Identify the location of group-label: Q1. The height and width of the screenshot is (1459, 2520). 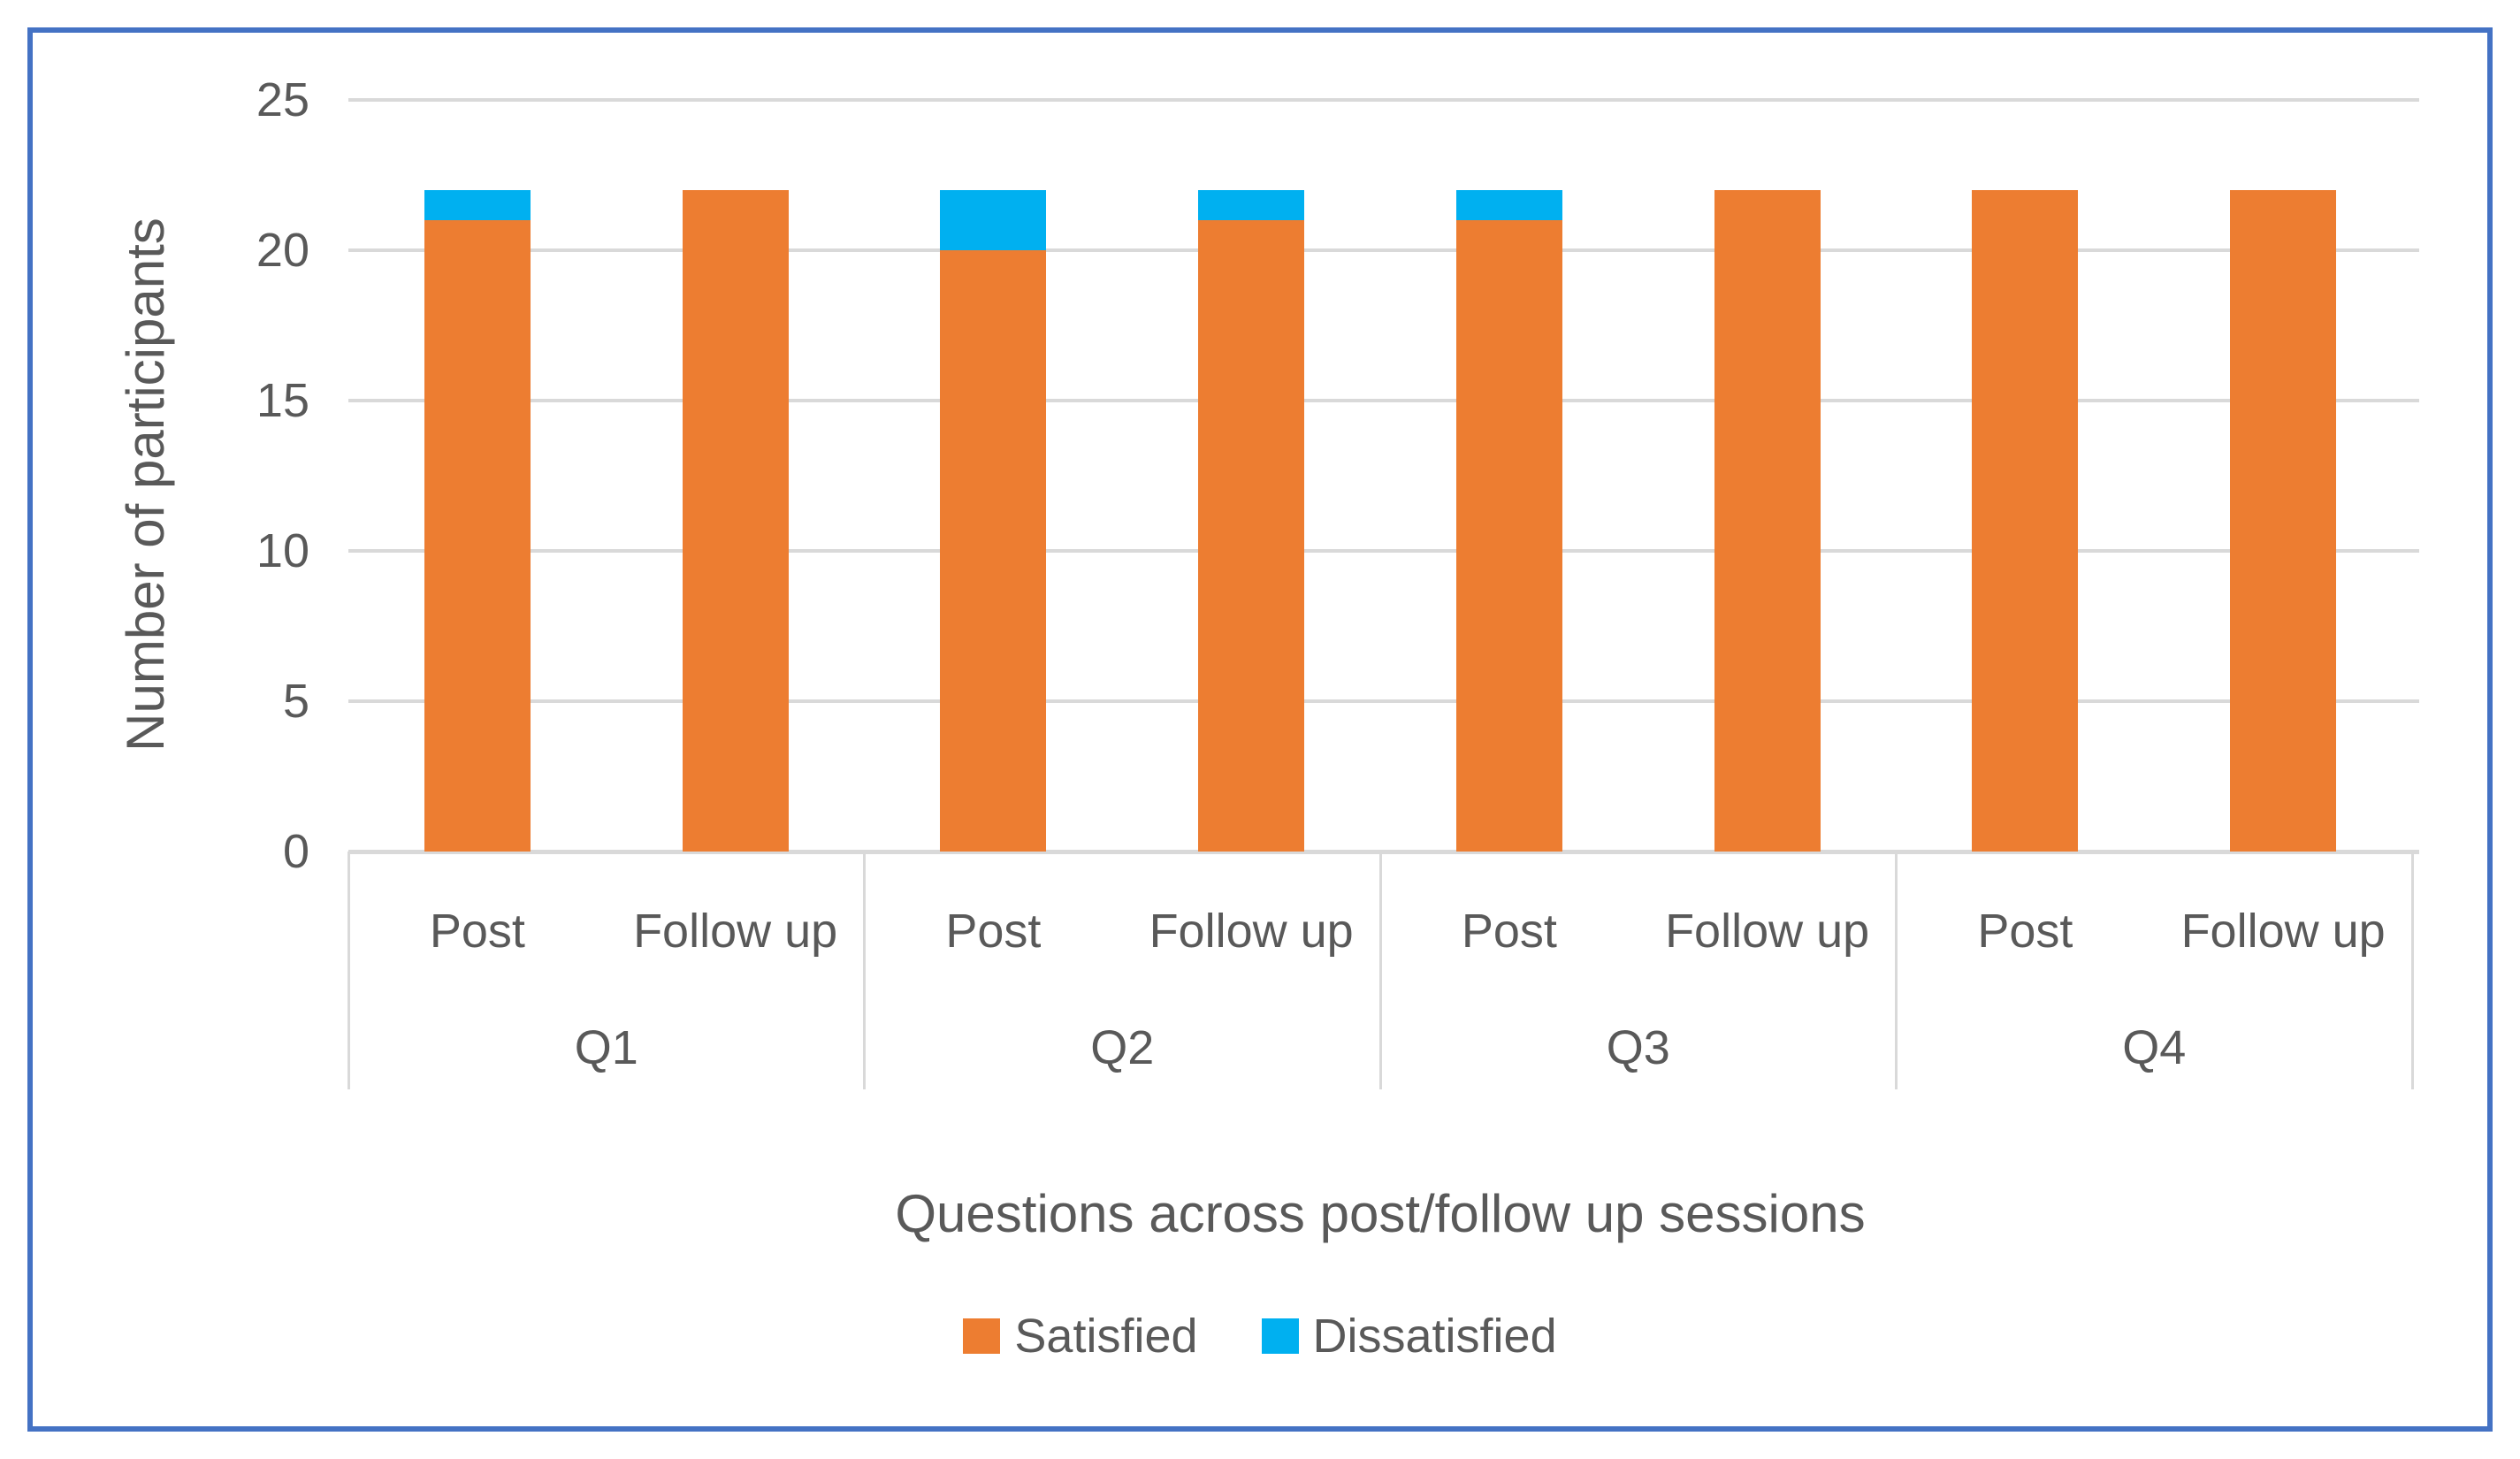
(606, 1047).